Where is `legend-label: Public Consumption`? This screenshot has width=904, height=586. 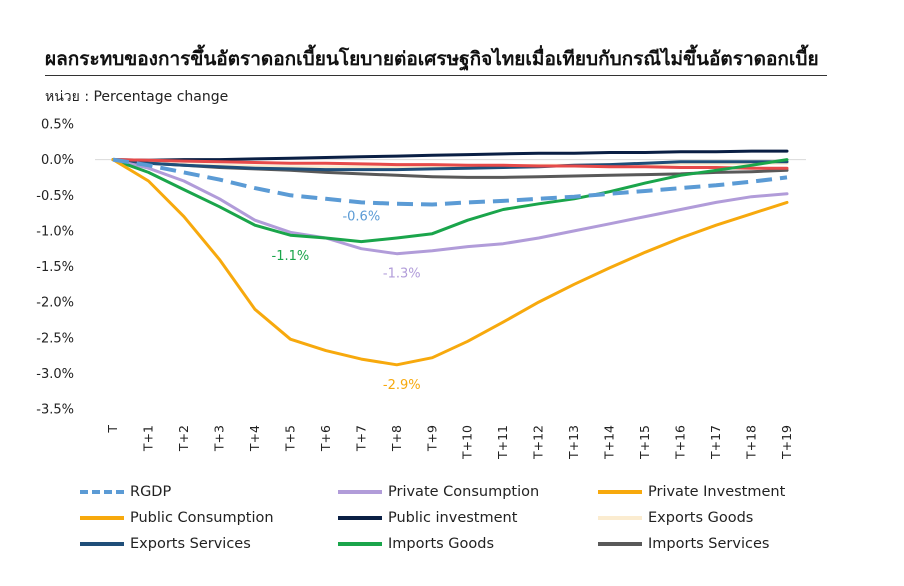
legend-label: Public Consumption is located at coordinates (202, 518).